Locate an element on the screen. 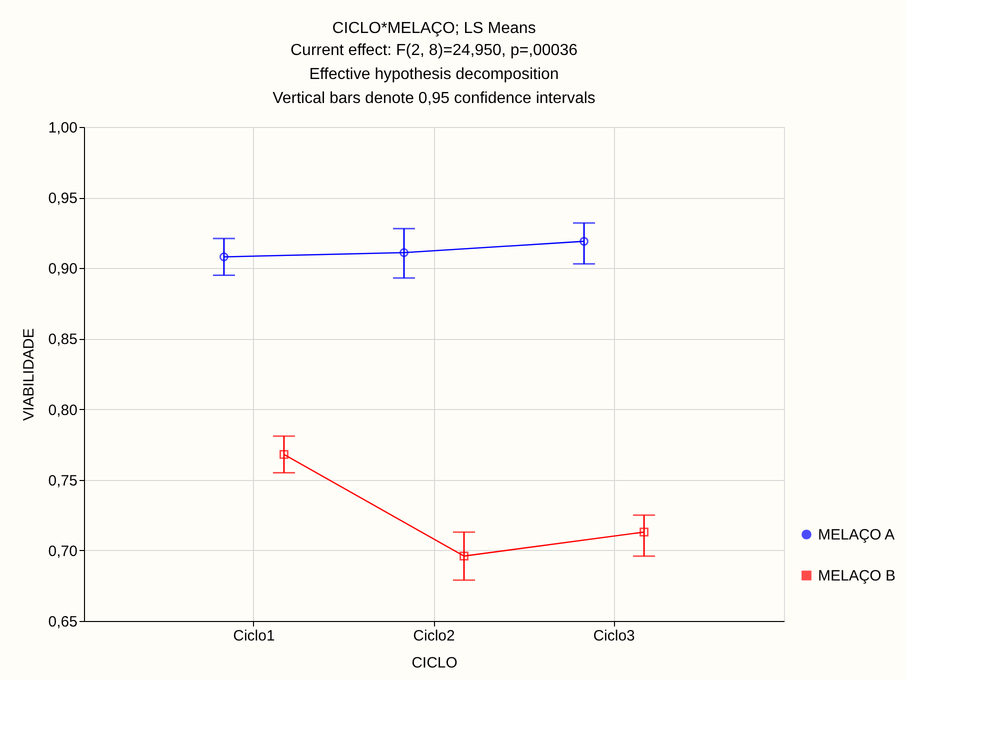  y-tick-label: 0,70 is located at coordinates (63, 551).